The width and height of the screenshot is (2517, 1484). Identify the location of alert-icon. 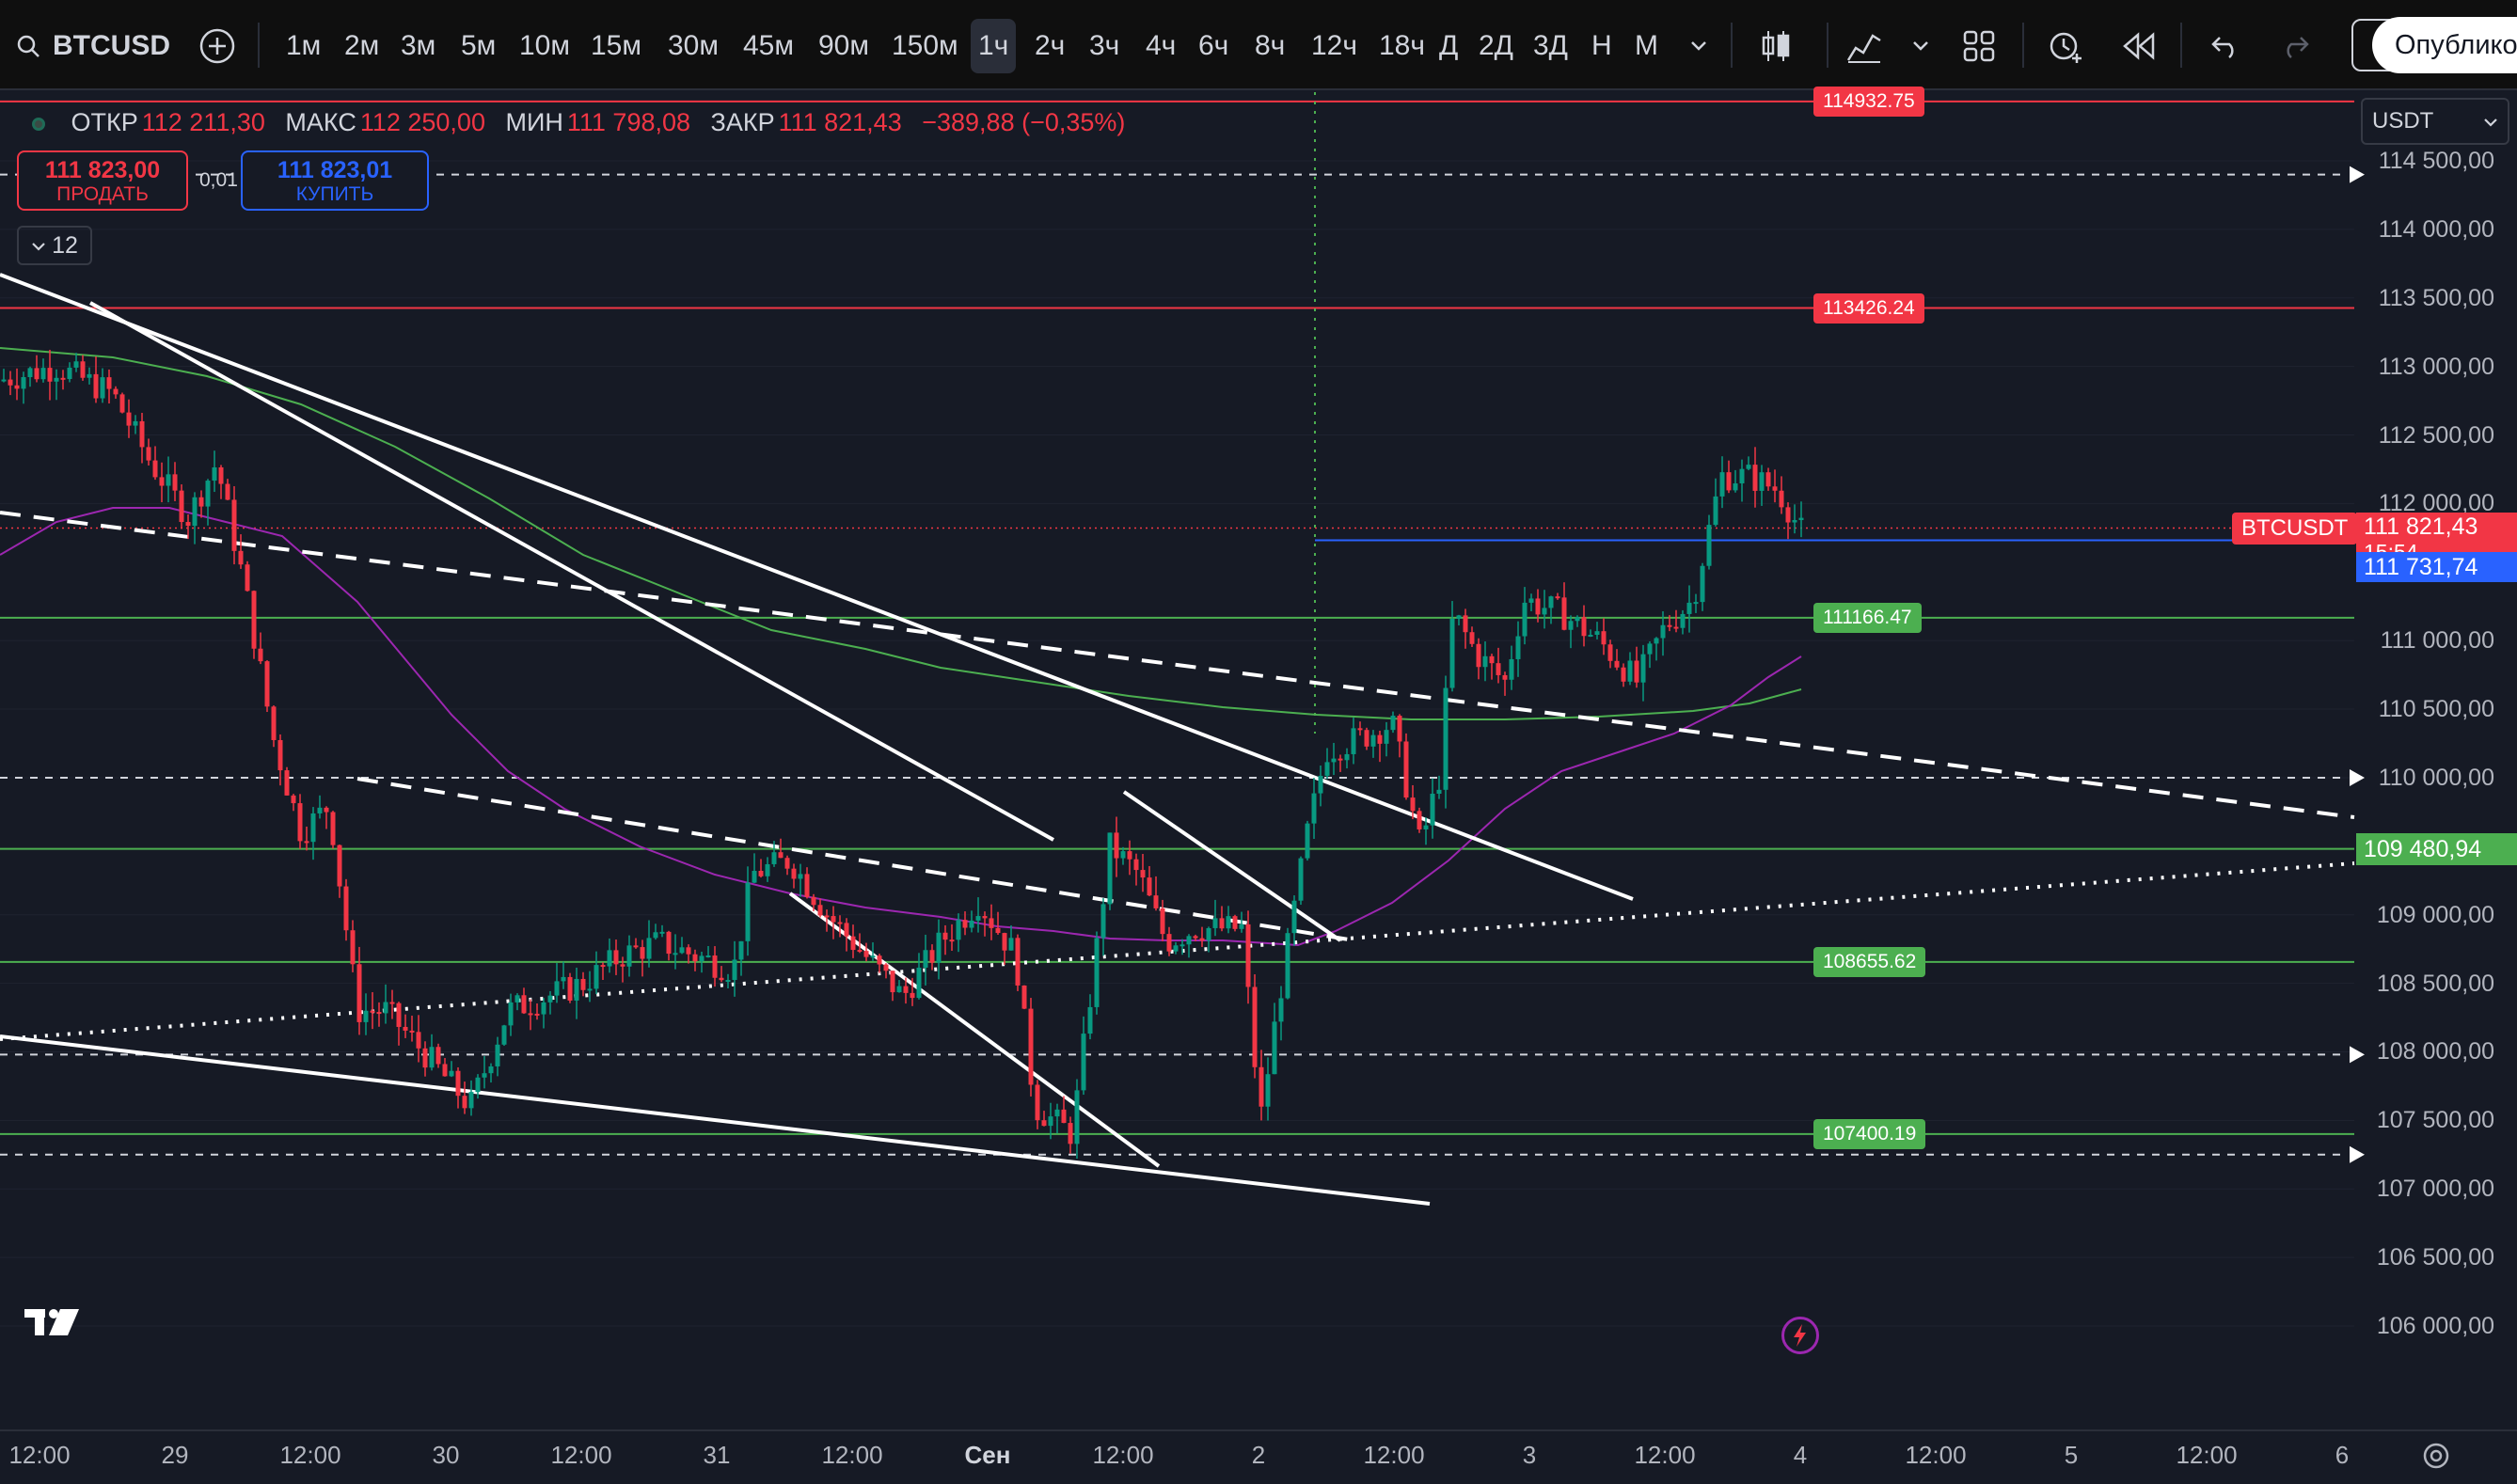
(2065, 46).